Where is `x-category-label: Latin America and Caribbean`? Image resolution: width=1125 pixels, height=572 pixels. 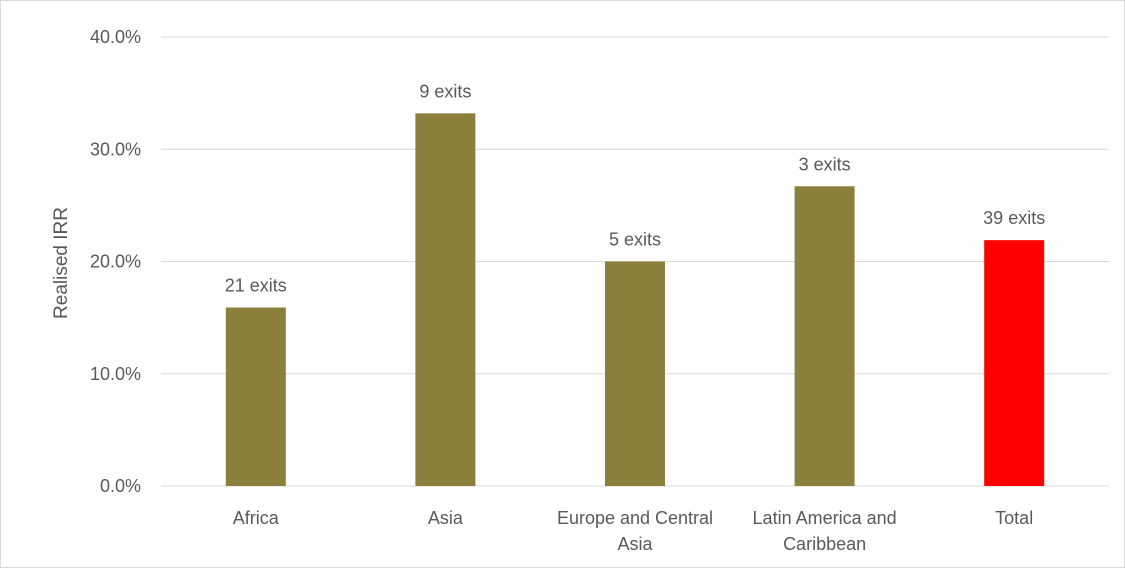 x-category-label: Latin America and Caribbean is located at coordinates (825, 531).